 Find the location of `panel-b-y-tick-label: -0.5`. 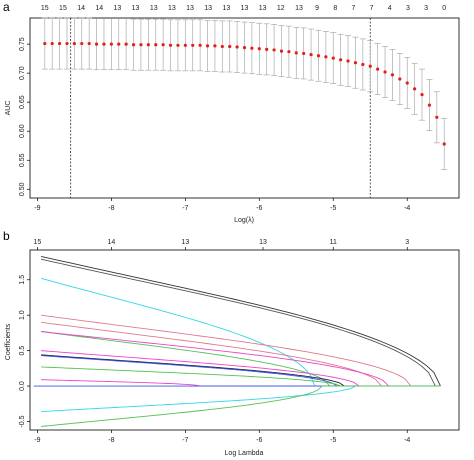

panel-b-y-tick-label: -0.5 is located at coordinates (22, 421).